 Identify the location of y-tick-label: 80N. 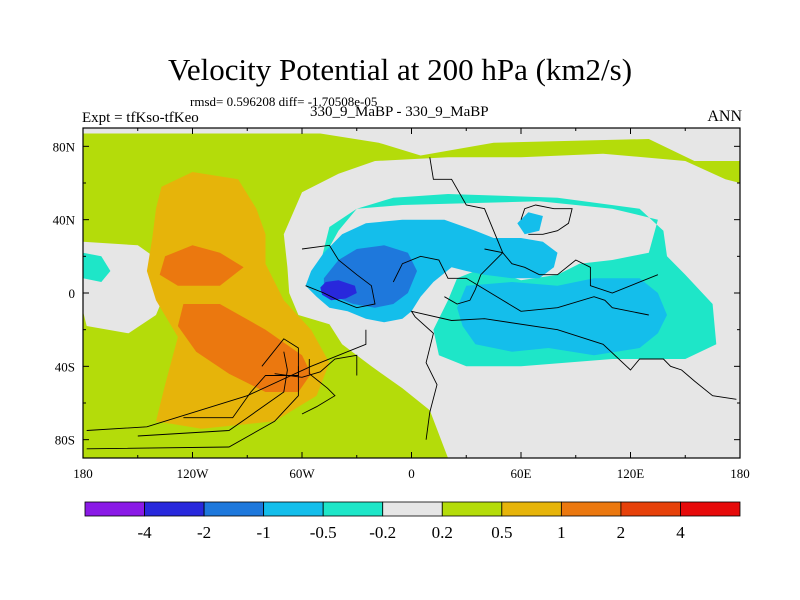
(64, 146).